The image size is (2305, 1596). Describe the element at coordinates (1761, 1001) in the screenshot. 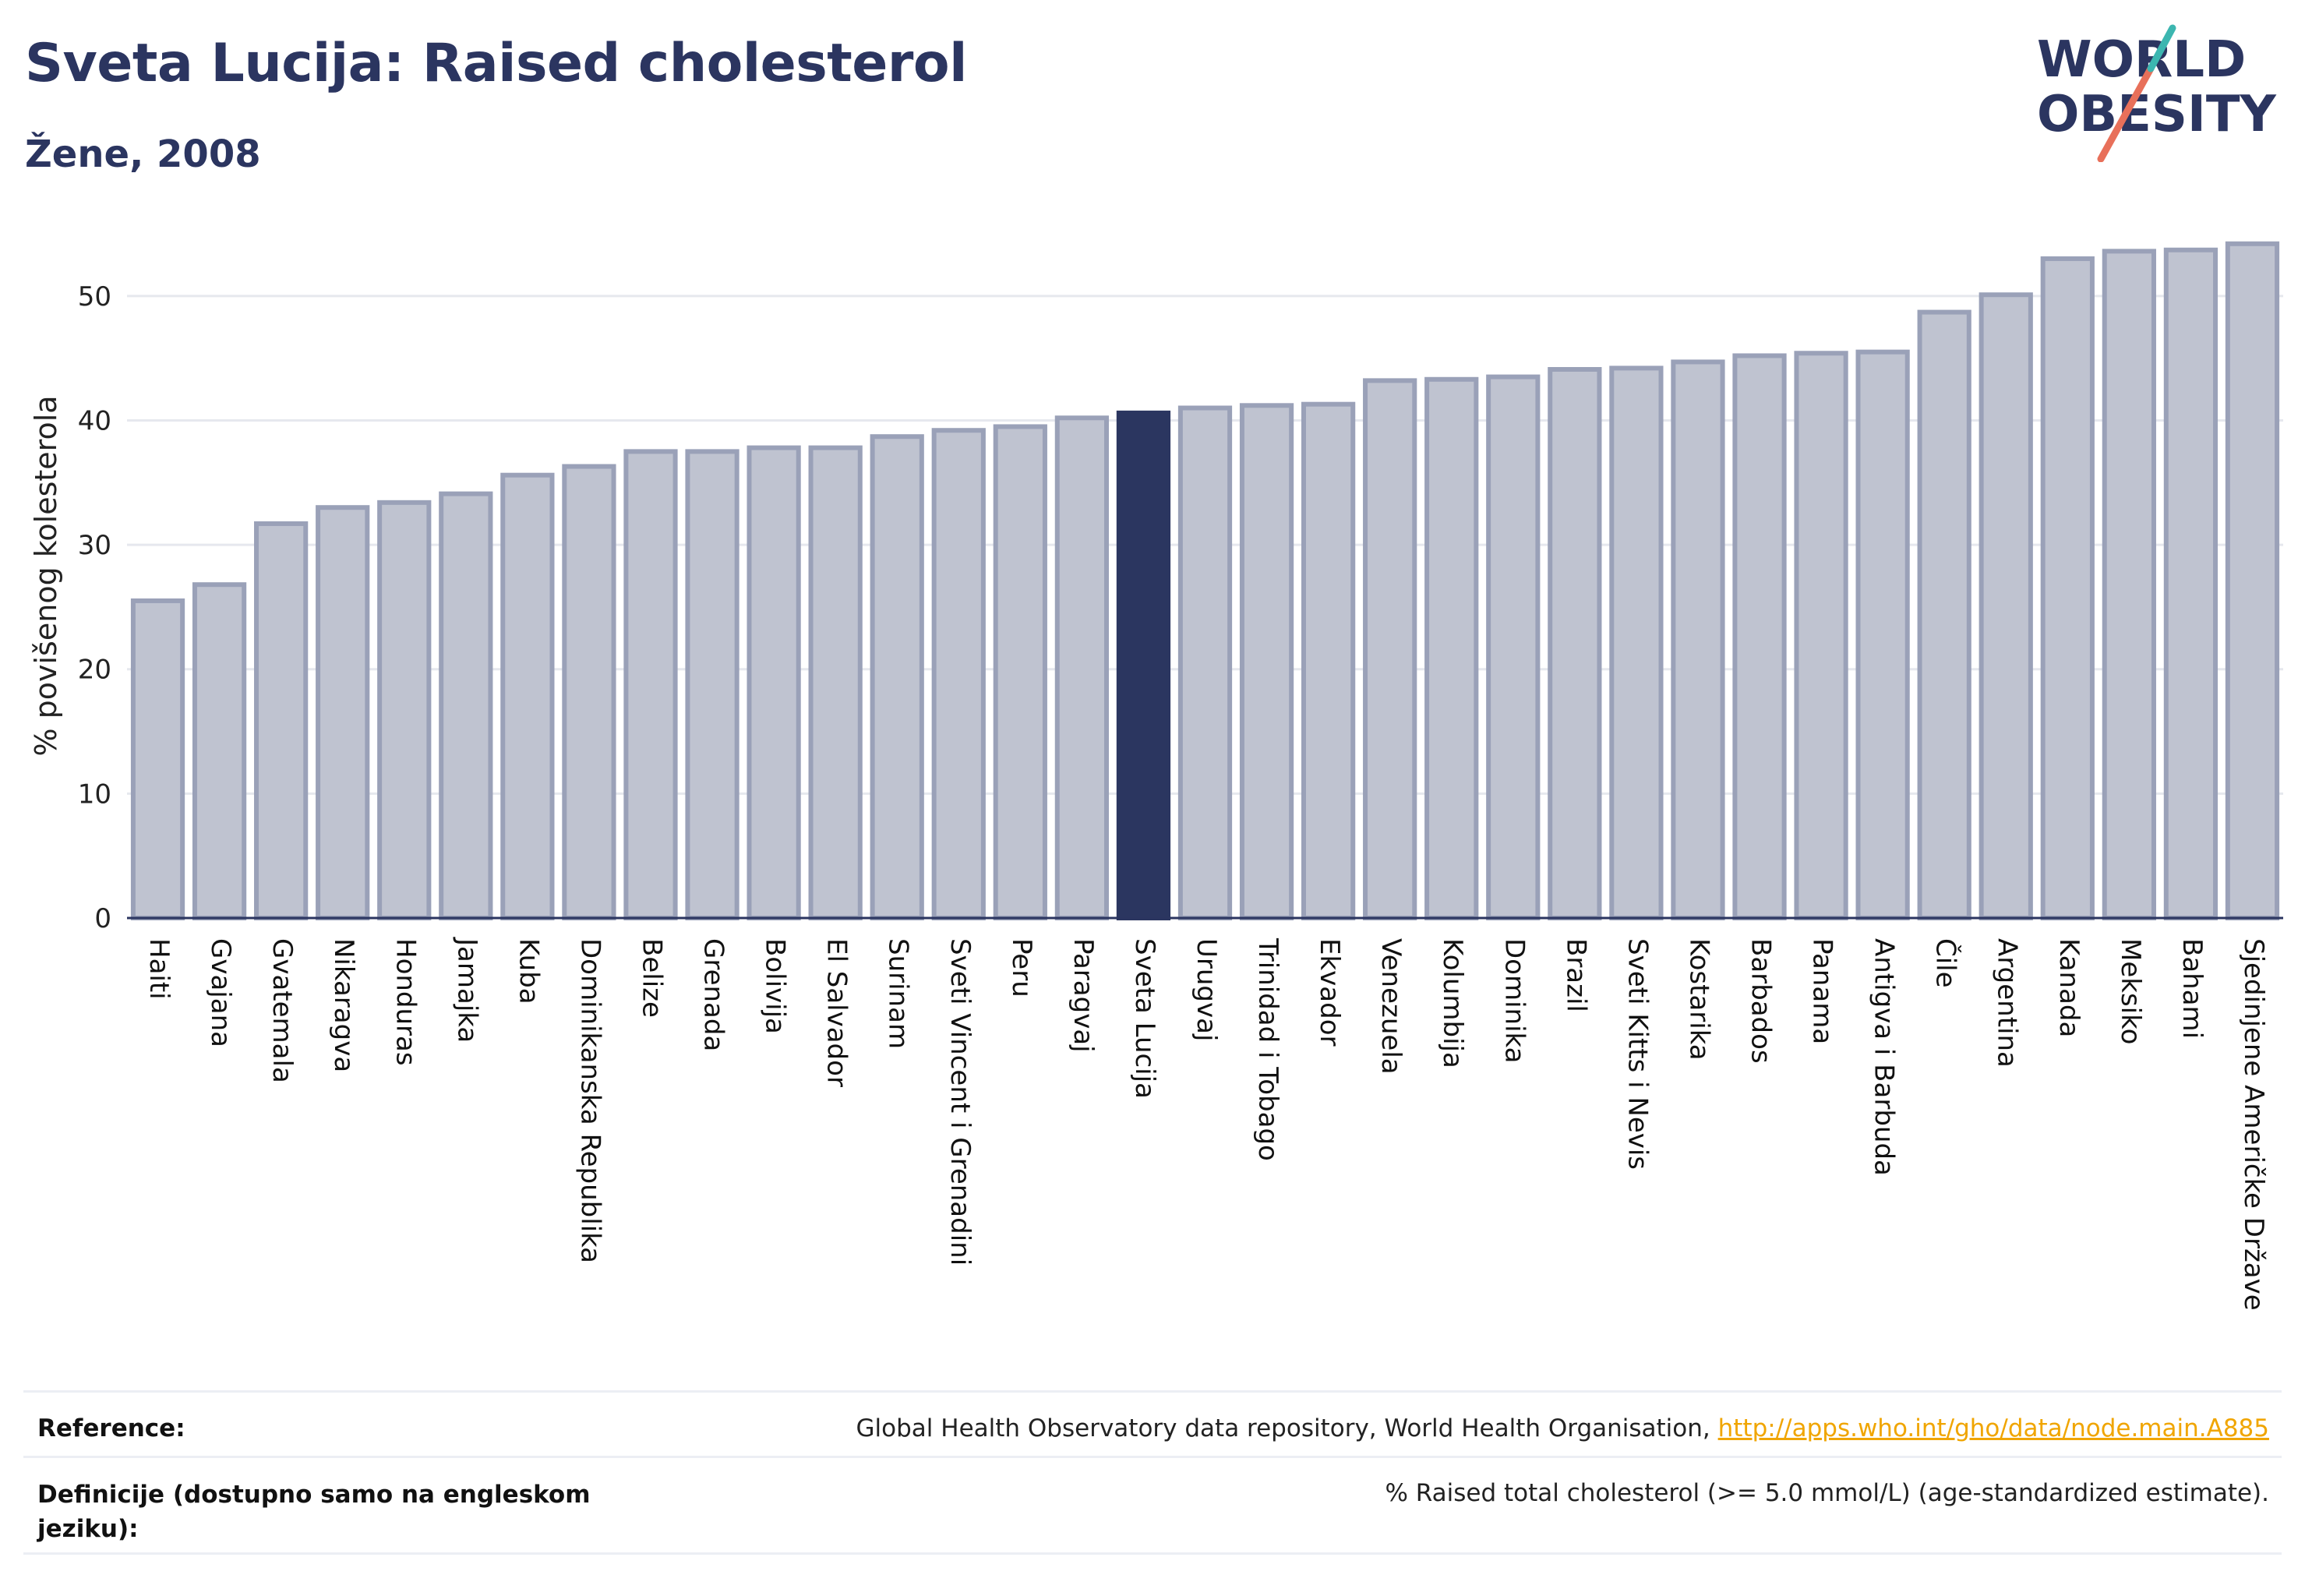

I see `x-tick-label: Barbados` at that location.